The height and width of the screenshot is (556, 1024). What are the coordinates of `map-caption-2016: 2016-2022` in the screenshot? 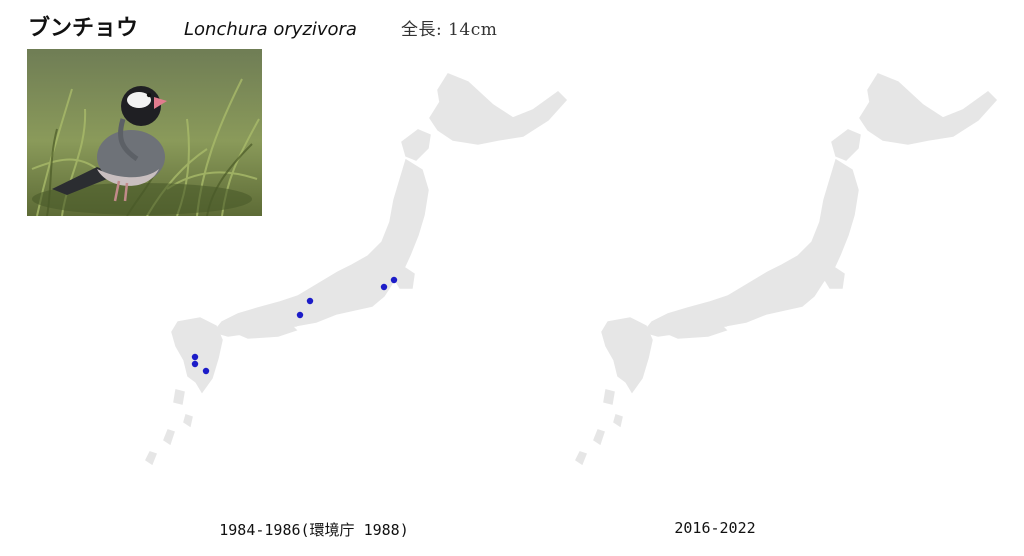 It's located at (715, 528).